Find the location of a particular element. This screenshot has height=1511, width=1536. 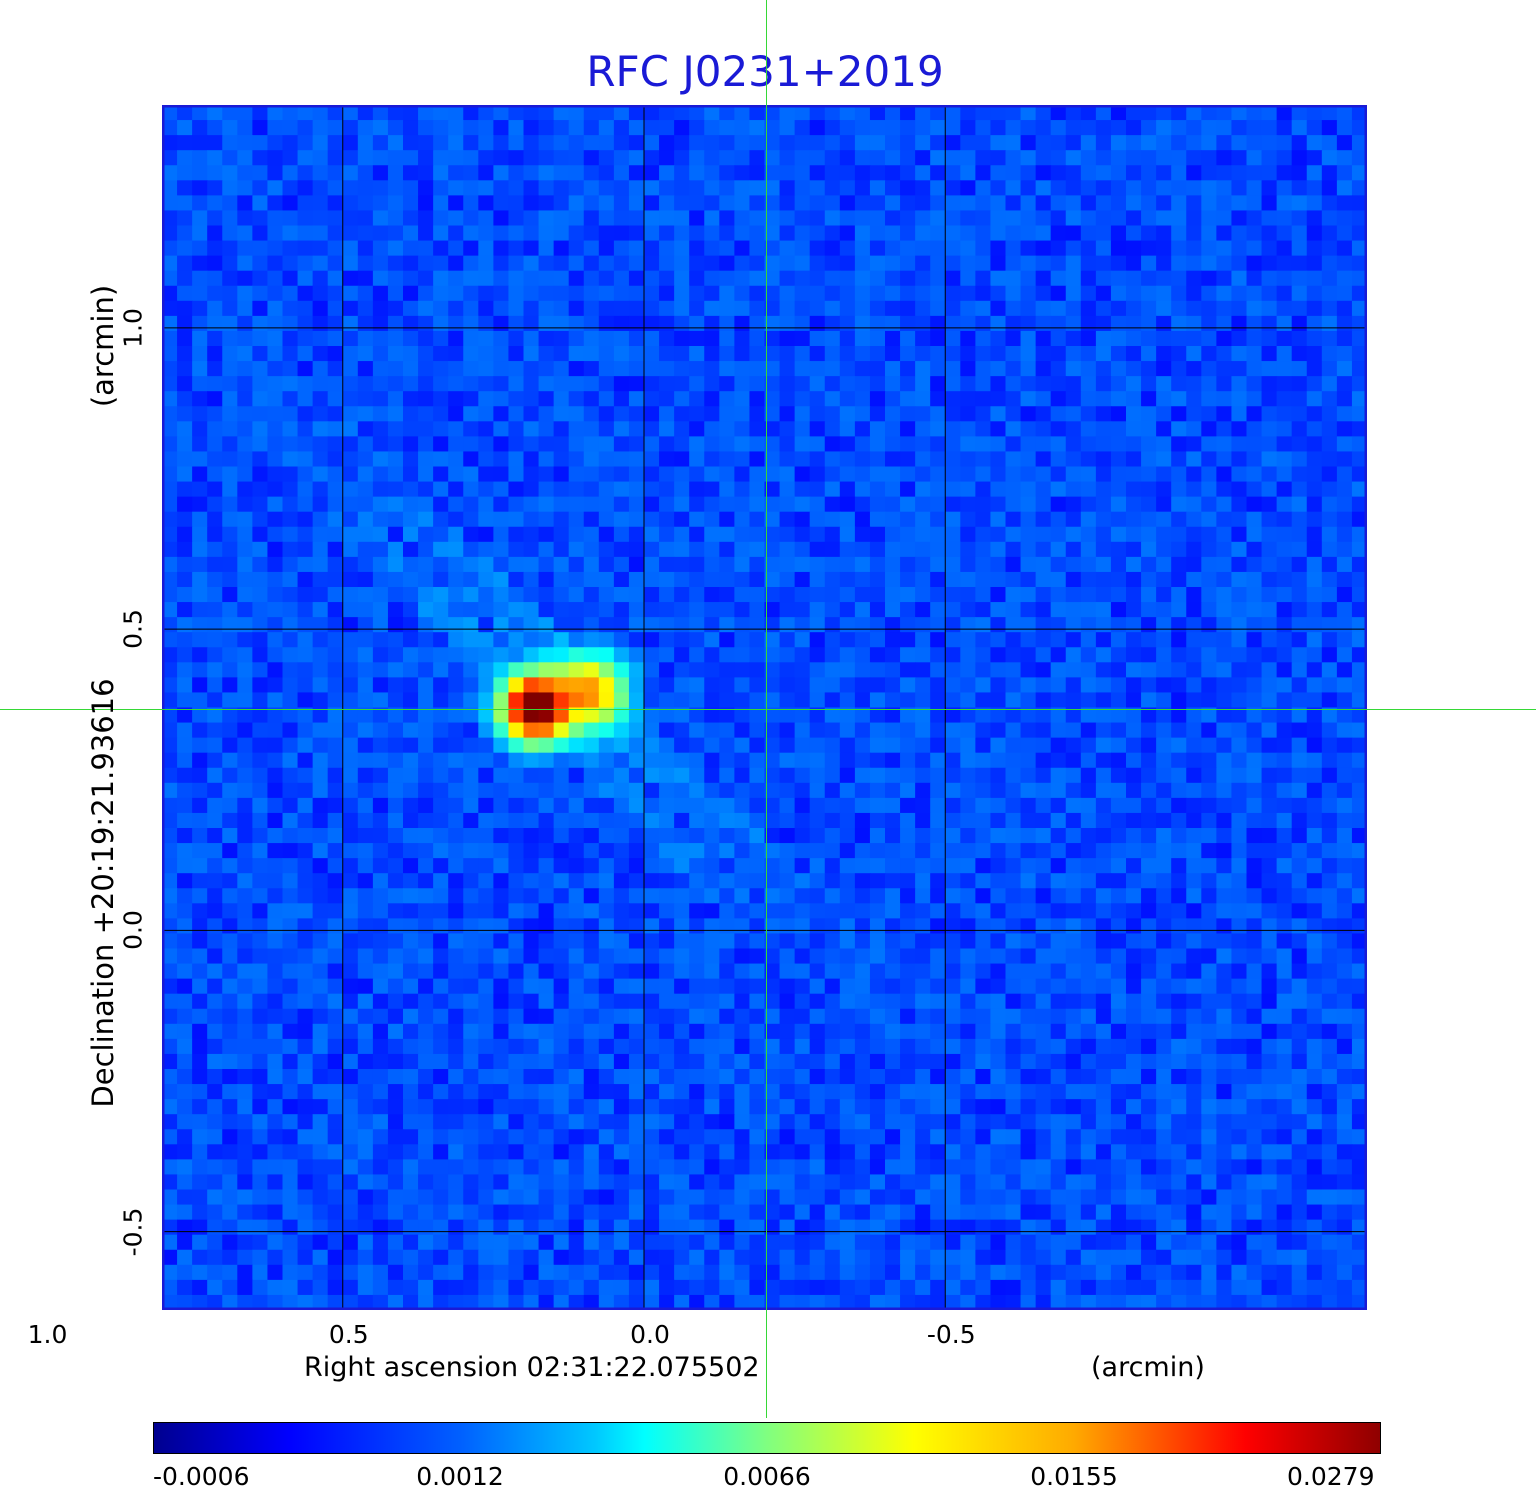

colorbar-tick-label: 0.0155 is located at coordinates (1074, 1476).